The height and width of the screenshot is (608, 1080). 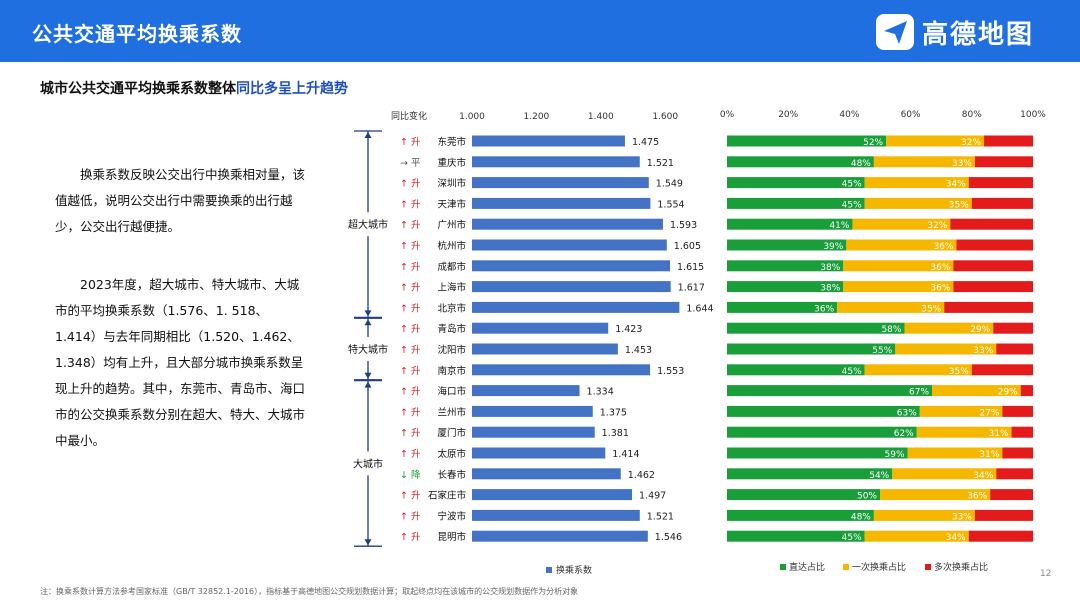 What do you see at coordinates (727, 115) in the screenshot?
I see `stack-axis-tick-label: 0%` at bounding box center [727, 115].